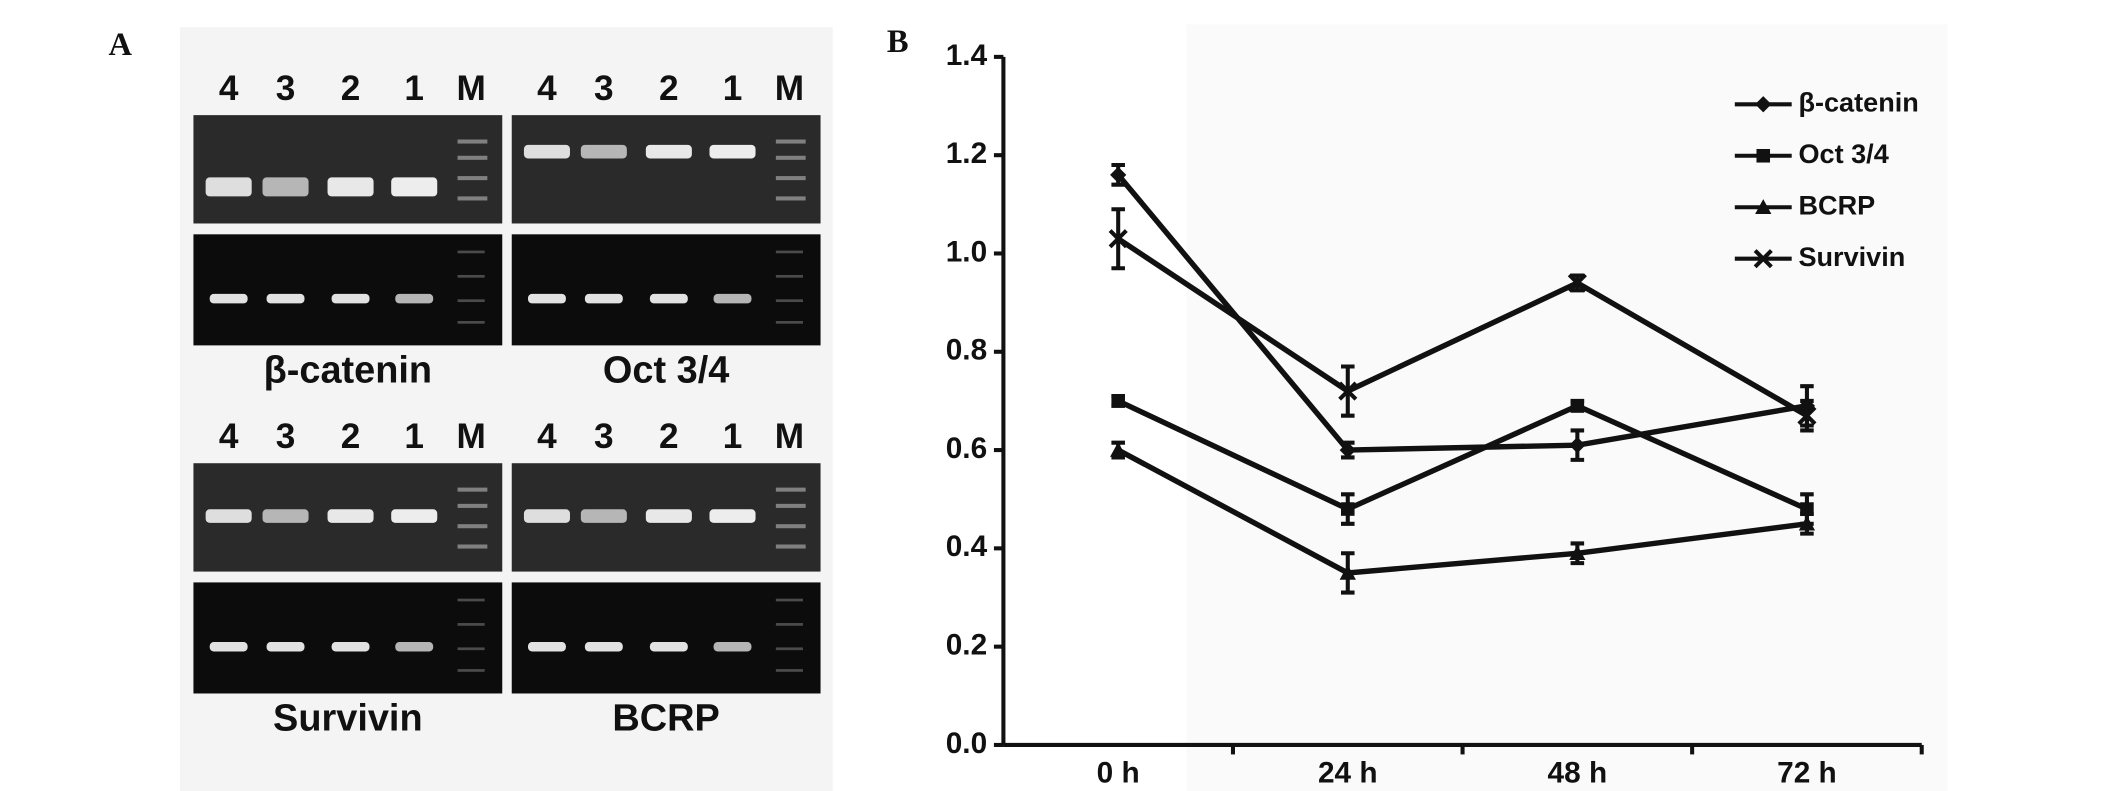 Image resolution: width=2126 pixels, height=791 pixels. What do you see at coordinates (966, 448) in the screenshot?
I see `y-tick-label: 0.6` at bounding box center [966, 448].